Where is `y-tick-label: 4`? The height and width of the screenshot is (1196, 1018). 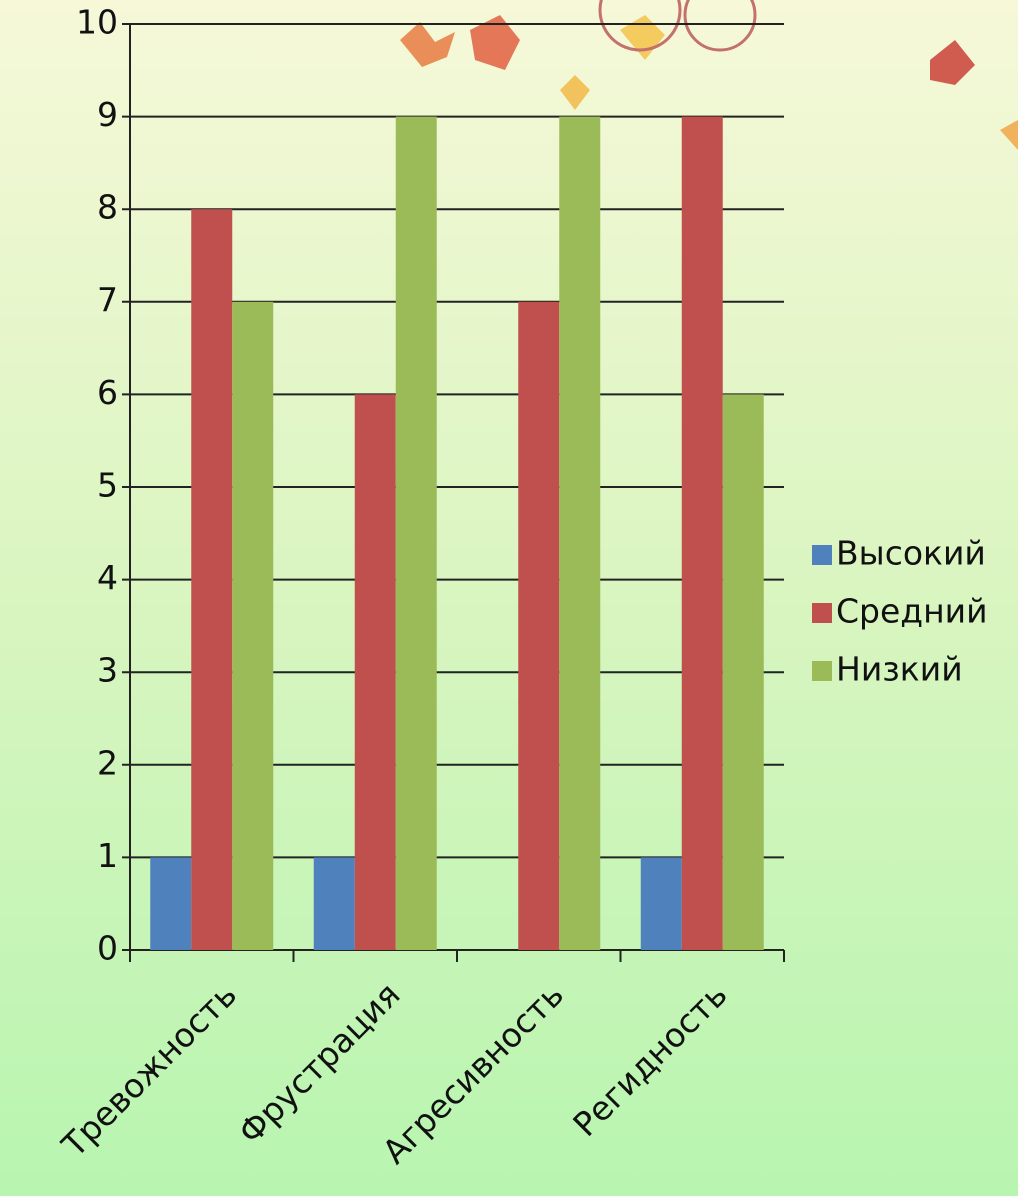
y-tick-label: 4 is located at coordinates (107, 577).